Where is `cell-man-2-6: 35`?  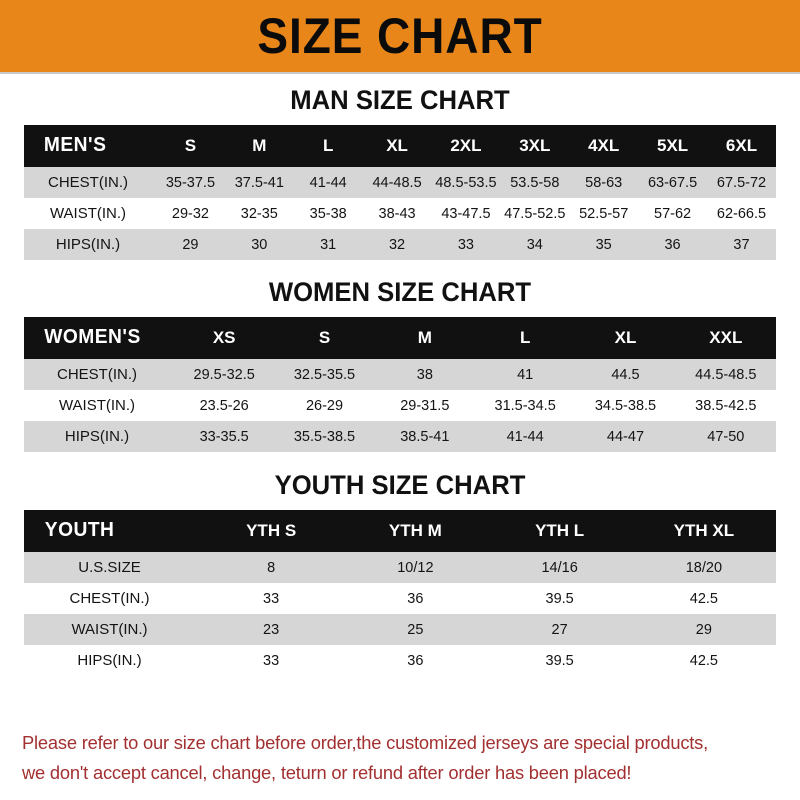 cell-man-2-6: 35 is located at coordinates (604, 244).